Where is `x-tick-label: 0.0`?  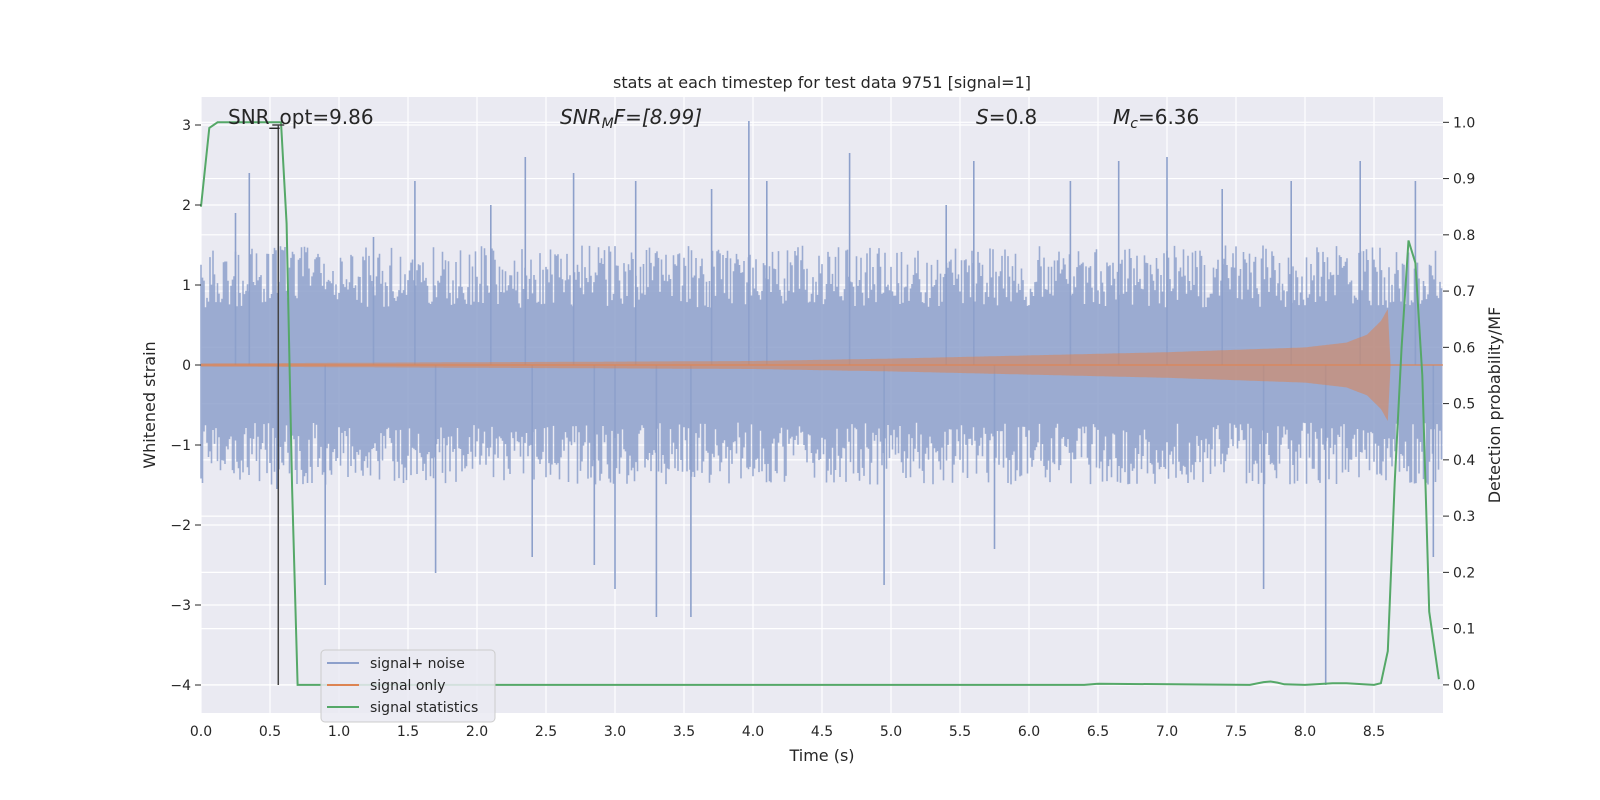
x-tick-label: 0.0 is located at coordinates (201, 732).